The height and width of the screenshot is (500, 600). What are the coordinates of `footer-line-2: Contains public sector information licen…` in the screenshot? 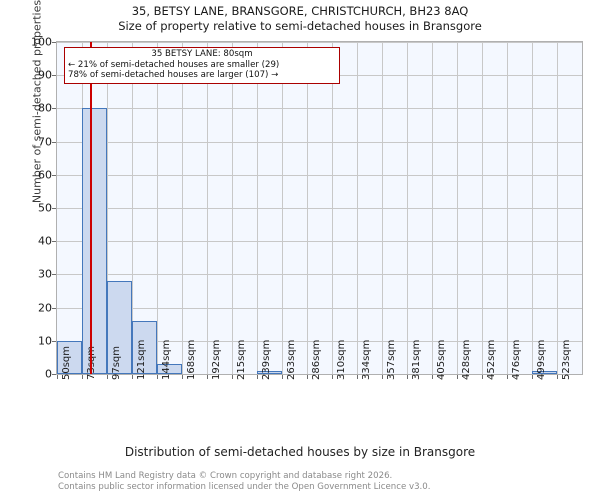 It's located at (244, 486).